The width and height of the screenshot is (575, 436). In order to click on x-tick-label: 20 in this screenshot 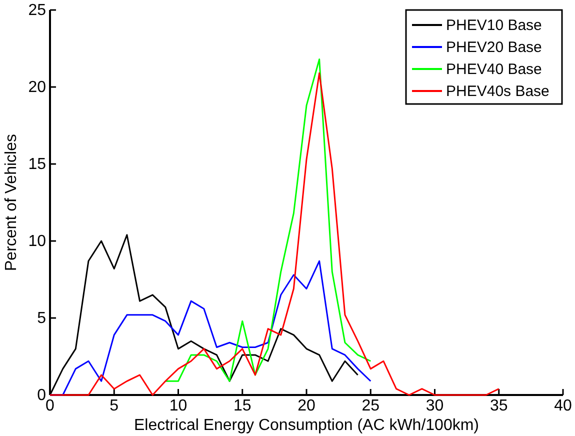, I will do `click(307, 405)`.